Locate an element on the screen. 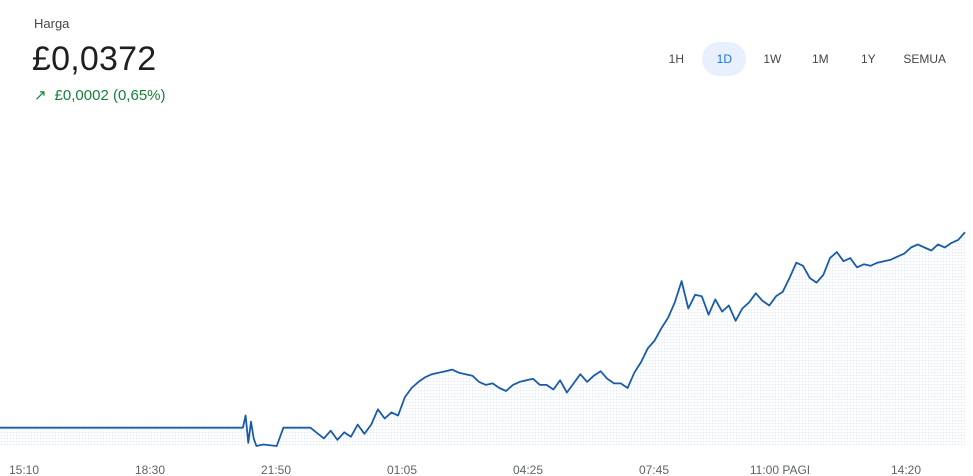 The image size is (973, 476). x-tick-label: 04:25 is located at coordinates (528, 469).